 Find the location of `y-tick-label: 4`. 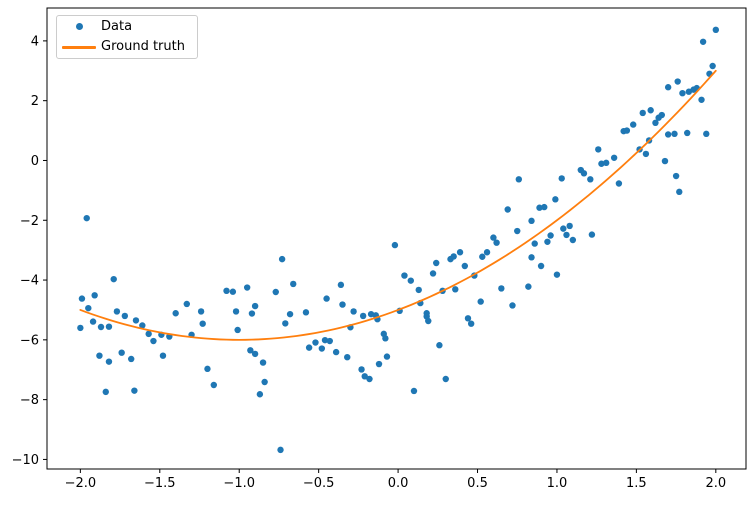

y-tick-label: 4 is located at coordinates (35, 41).